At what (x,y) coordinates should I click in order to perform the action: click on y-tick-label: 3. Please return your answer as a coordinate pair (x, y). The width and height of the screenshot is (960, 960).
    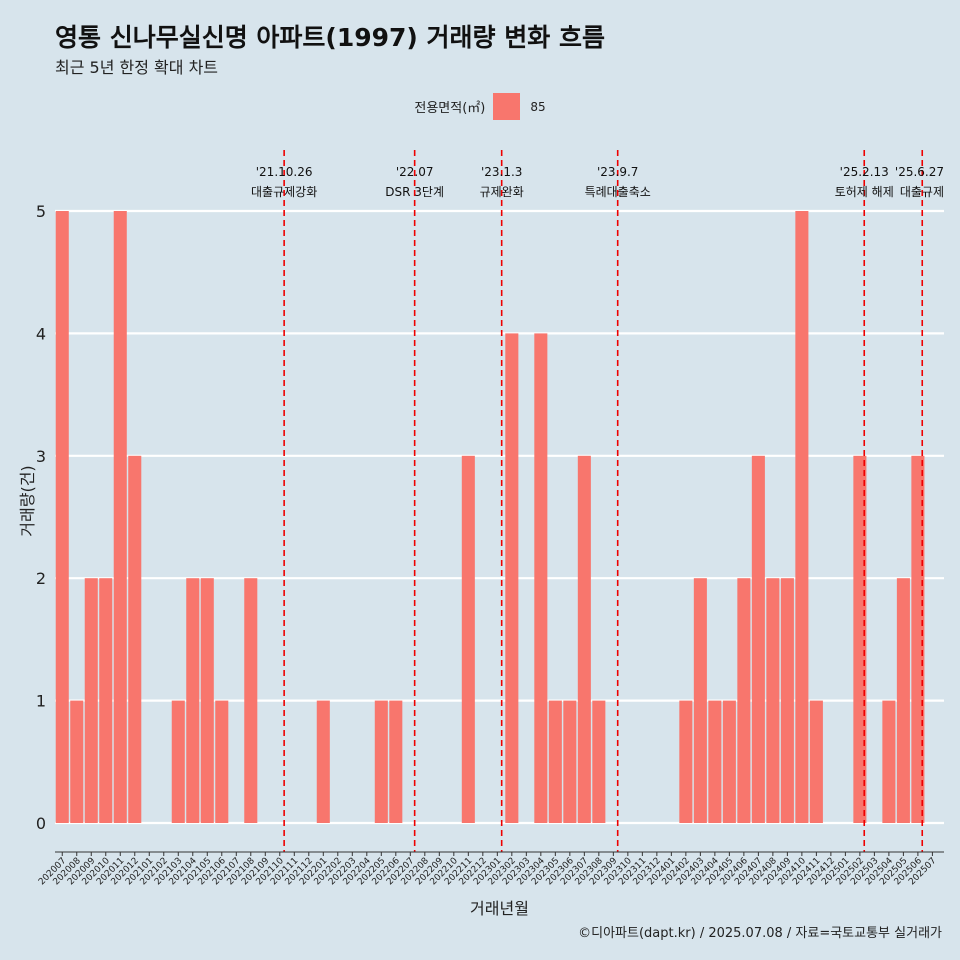
    Looking at the image, I should click on (41, 456).